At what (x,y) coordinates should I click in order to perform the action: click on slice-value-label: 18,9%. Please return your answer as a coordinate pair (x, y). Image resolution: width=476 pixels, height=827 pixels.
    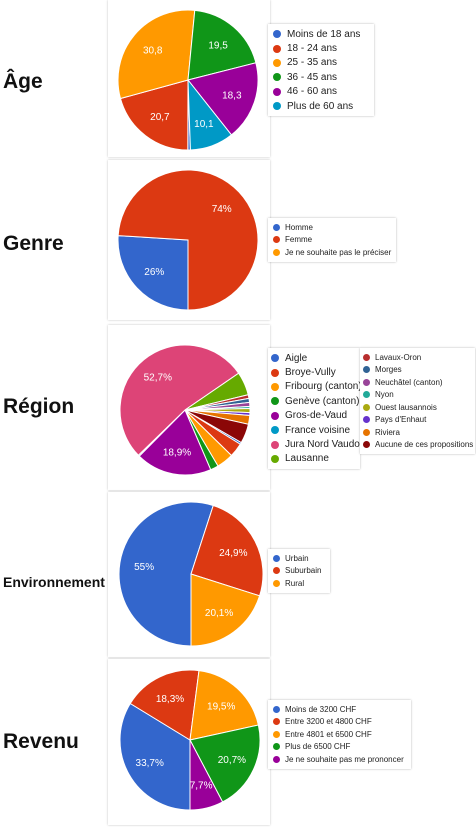
    Looking at the image, I should click on (177, 453).